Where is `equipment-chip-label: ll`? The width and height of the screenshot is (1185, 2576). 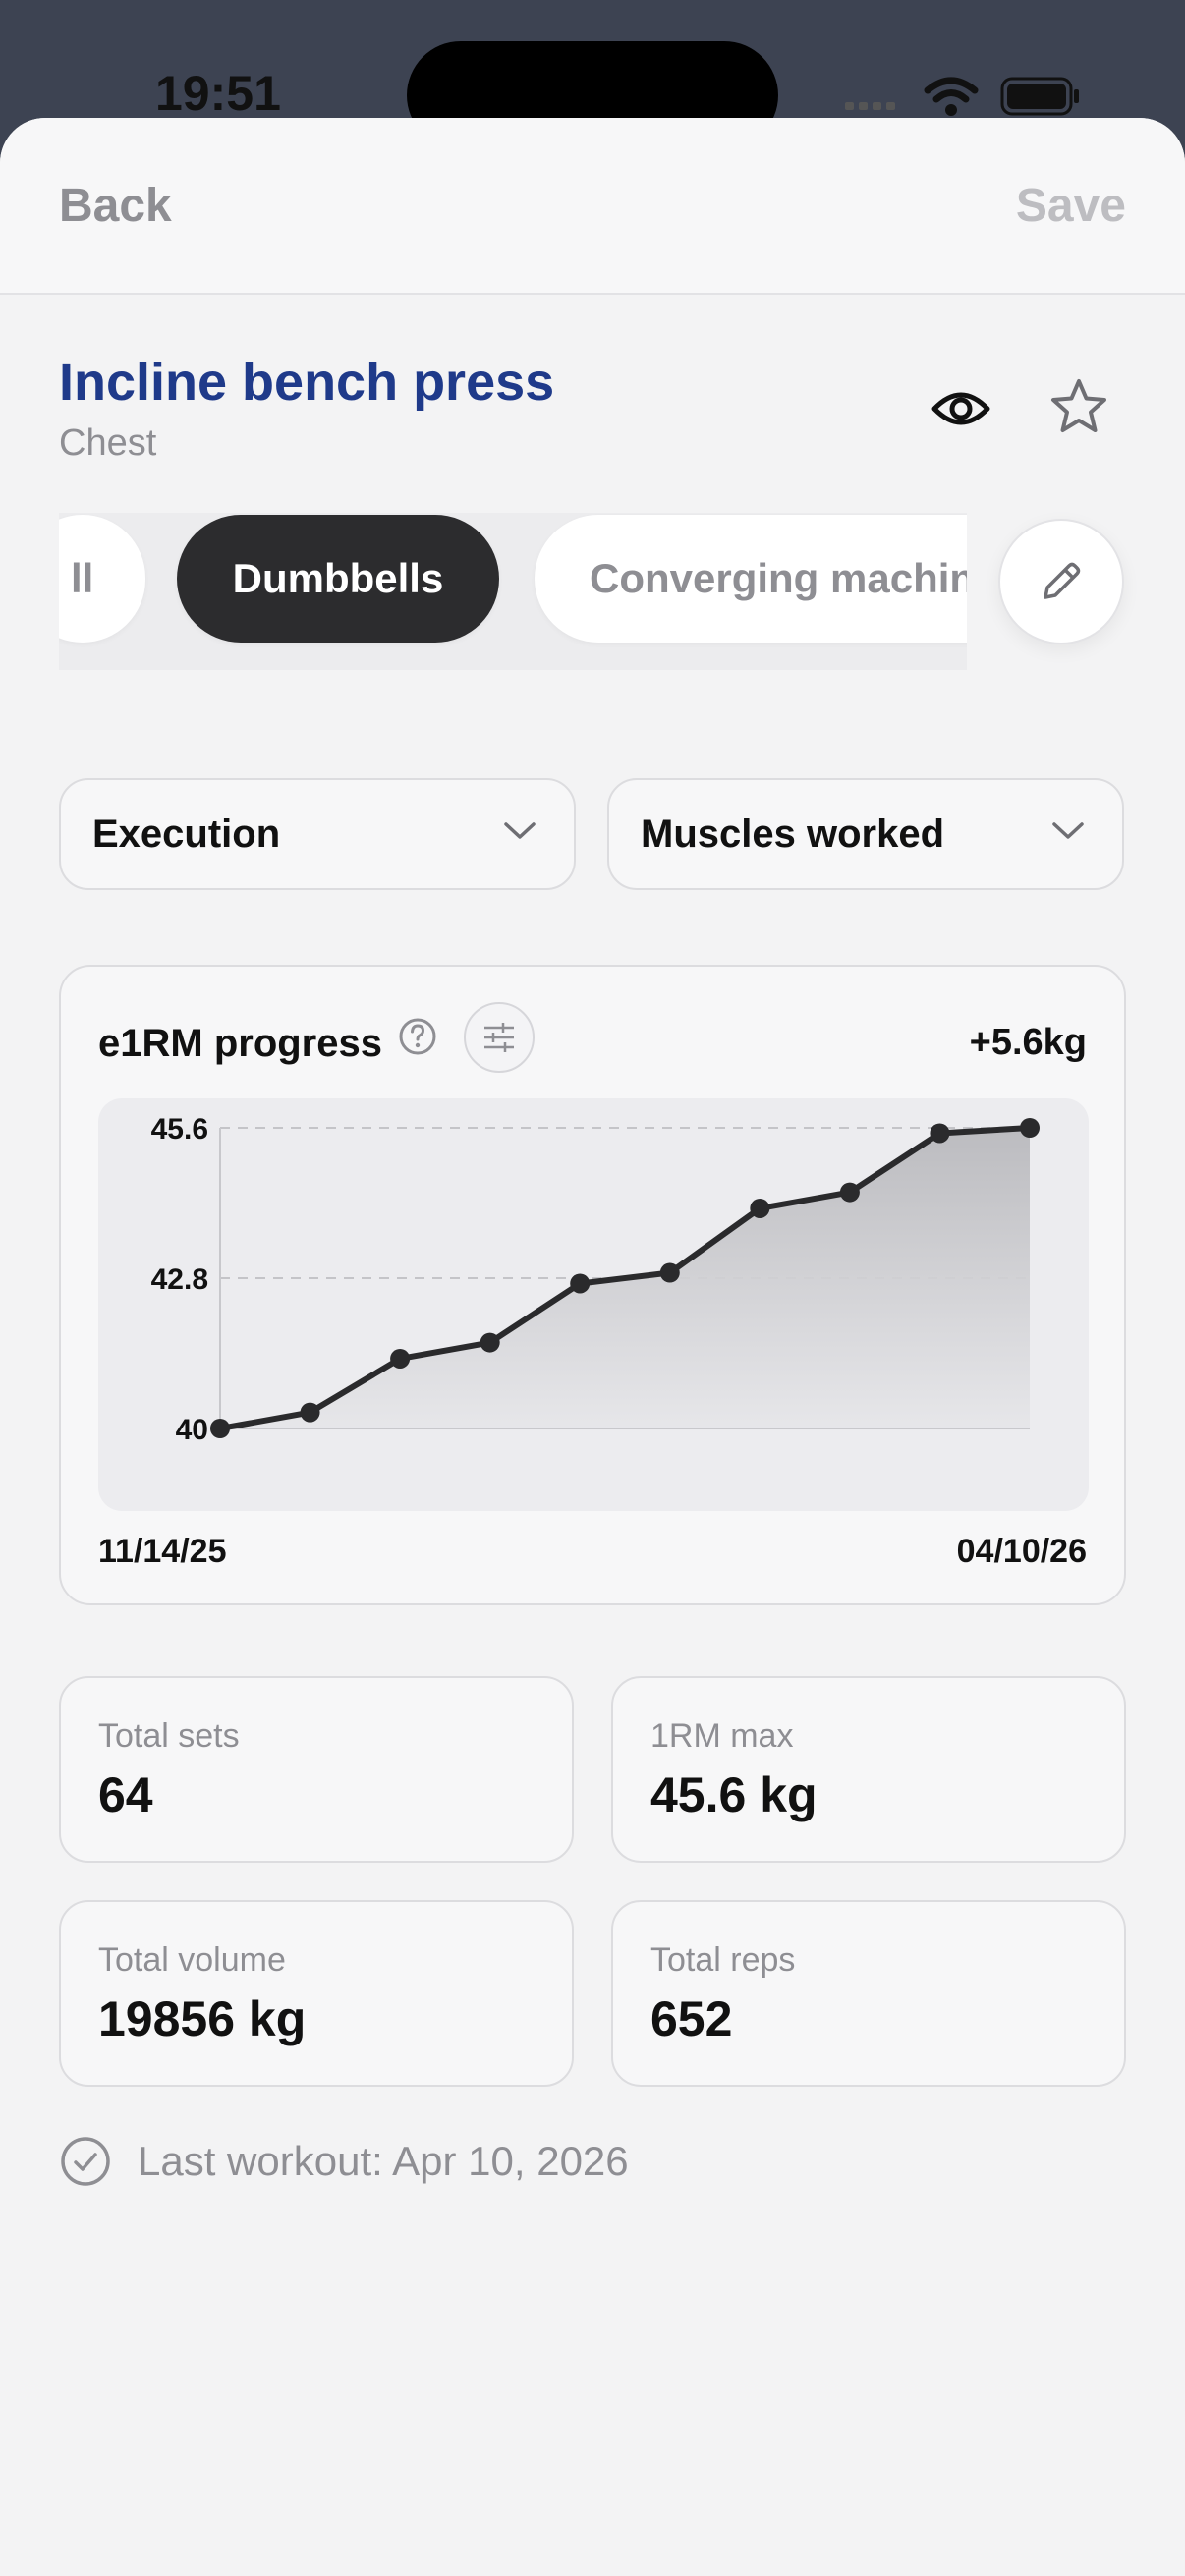 equipment-chip-label: ll is located at coordinates (83, 578).